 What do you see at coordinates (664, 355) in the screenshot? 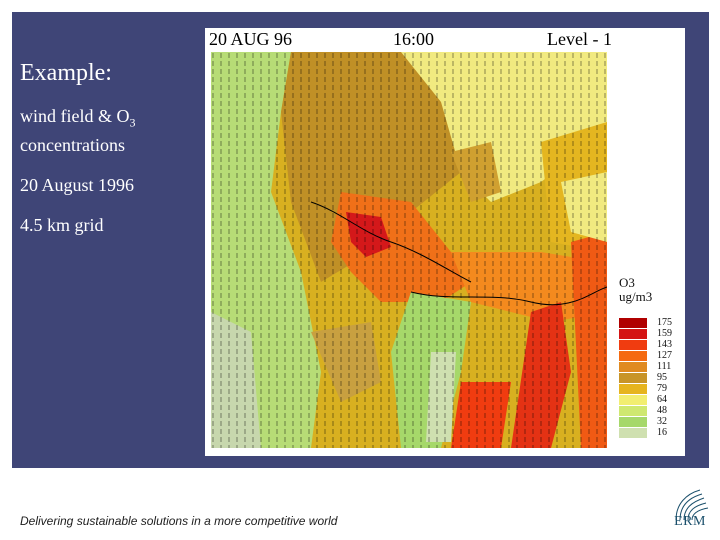
I see `legend-label: 127` at bounding box center [664, 355].